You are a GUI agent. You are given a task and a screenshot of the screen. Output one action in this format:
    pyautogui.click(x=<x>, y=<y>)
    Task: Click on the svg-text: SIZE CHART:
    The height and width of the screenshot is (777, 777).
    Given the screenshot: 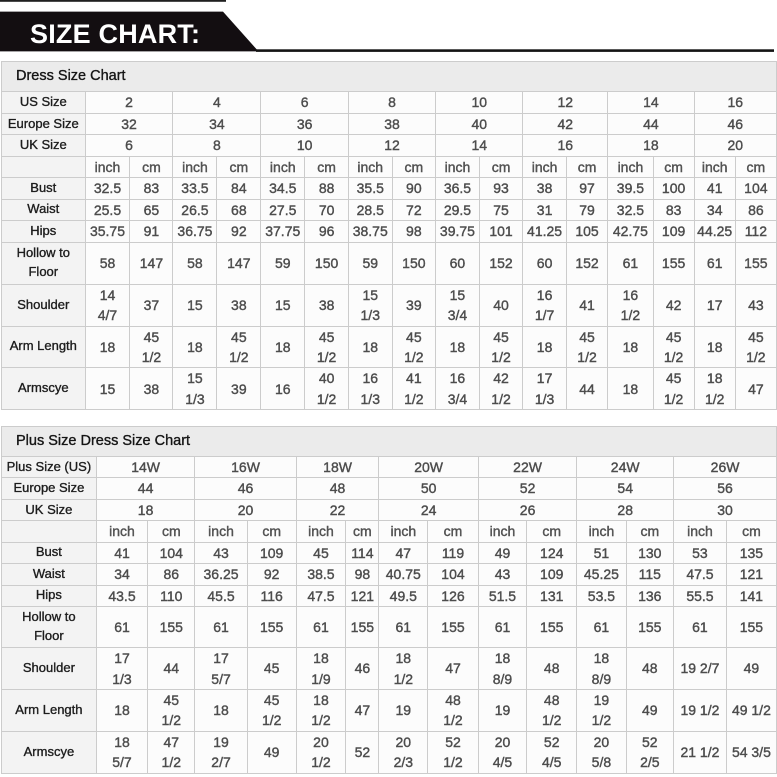 What is the action you would take?
    pyautogui.click(x=115, y=34)
    